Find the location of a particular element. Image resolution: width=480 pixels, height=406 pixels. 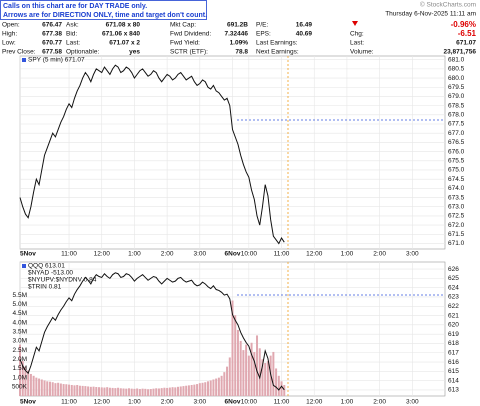

y-tick-label: 678.5 is located at coordinates (456, 105).